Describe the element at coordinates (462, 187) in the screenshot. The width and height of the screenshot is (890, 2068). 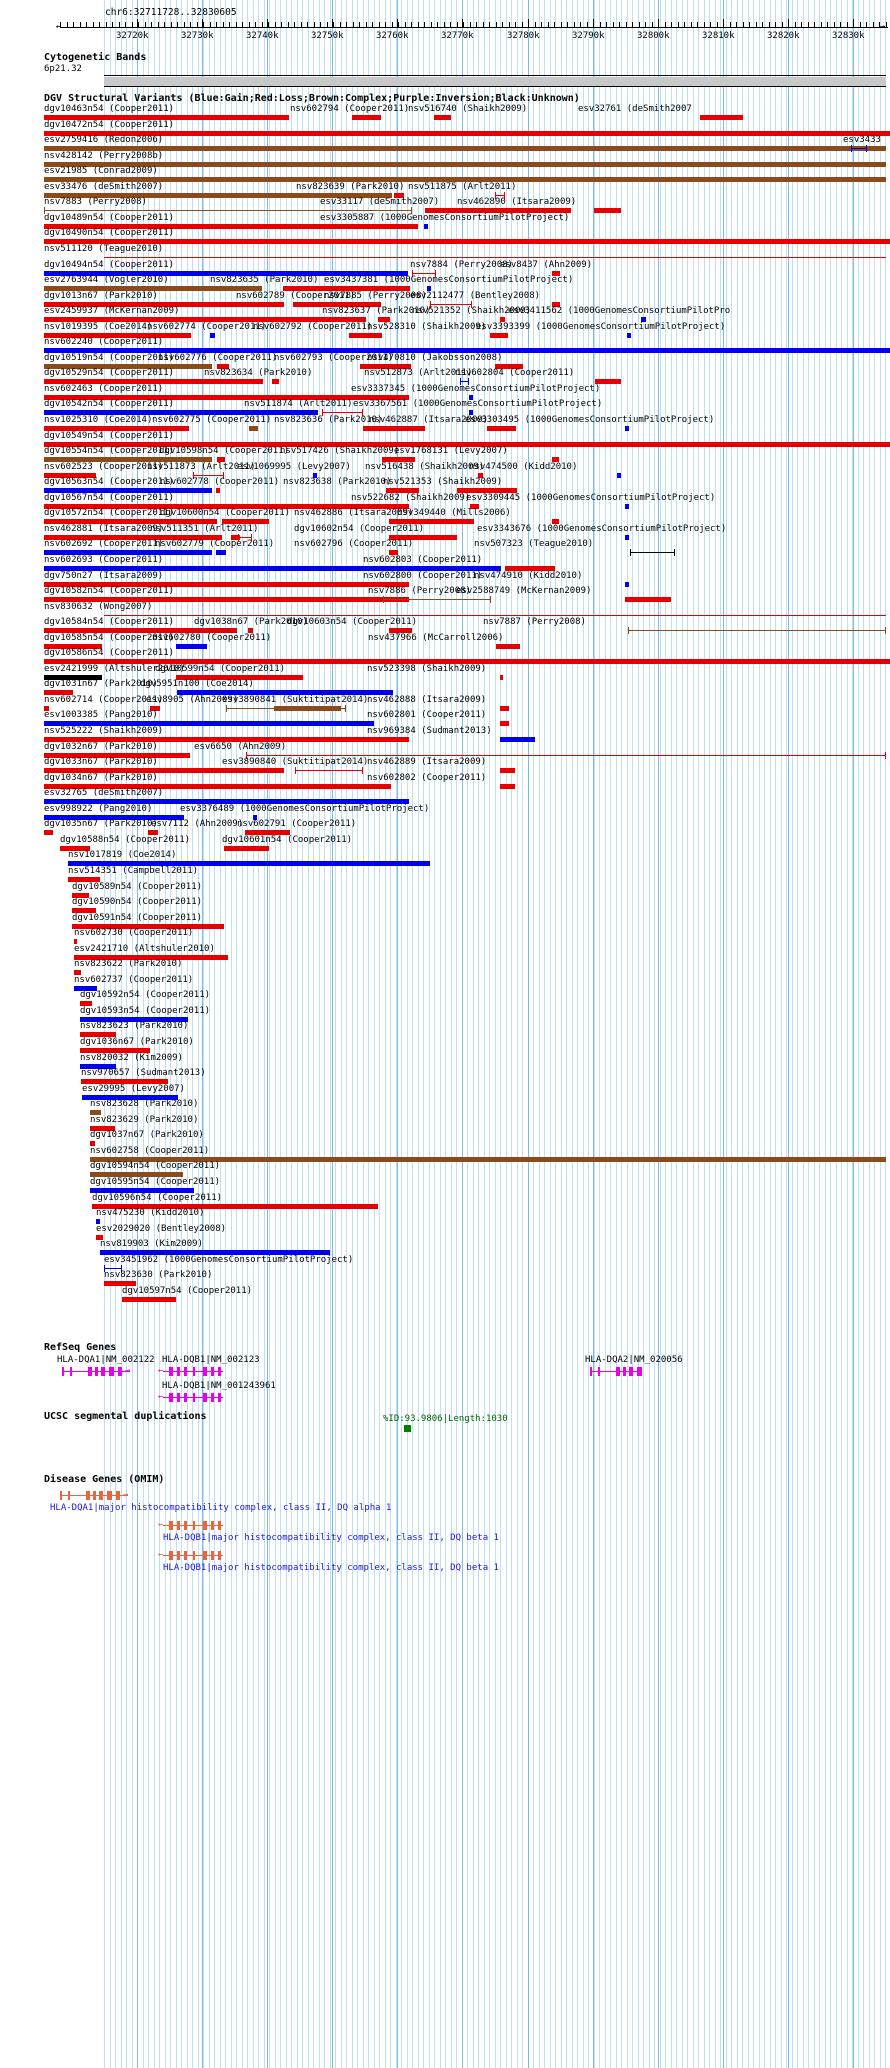
I see `dgv-variant-label: nsv511875 (Arlt2011)` at that location.